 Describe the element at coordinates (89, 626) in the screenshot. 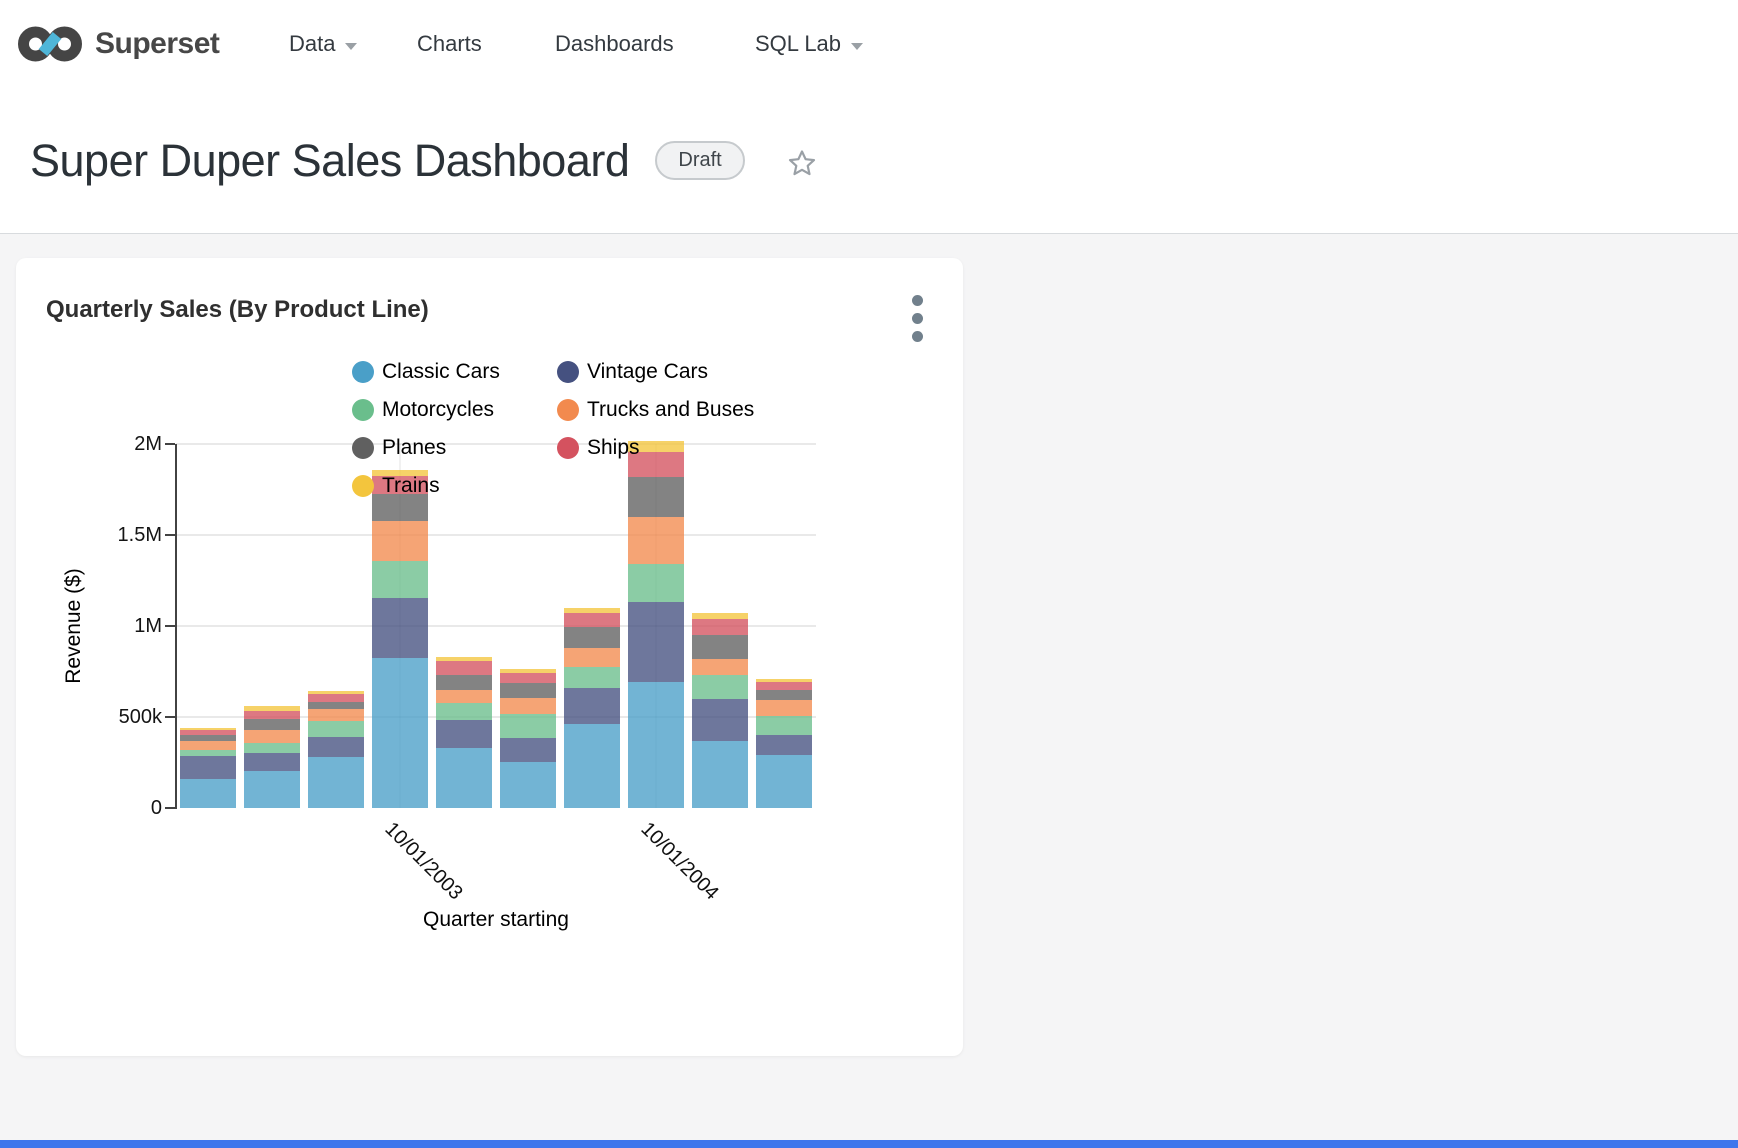

I see `y-axis-labels: 0 500k 1M 1.5M 2M` at that location.